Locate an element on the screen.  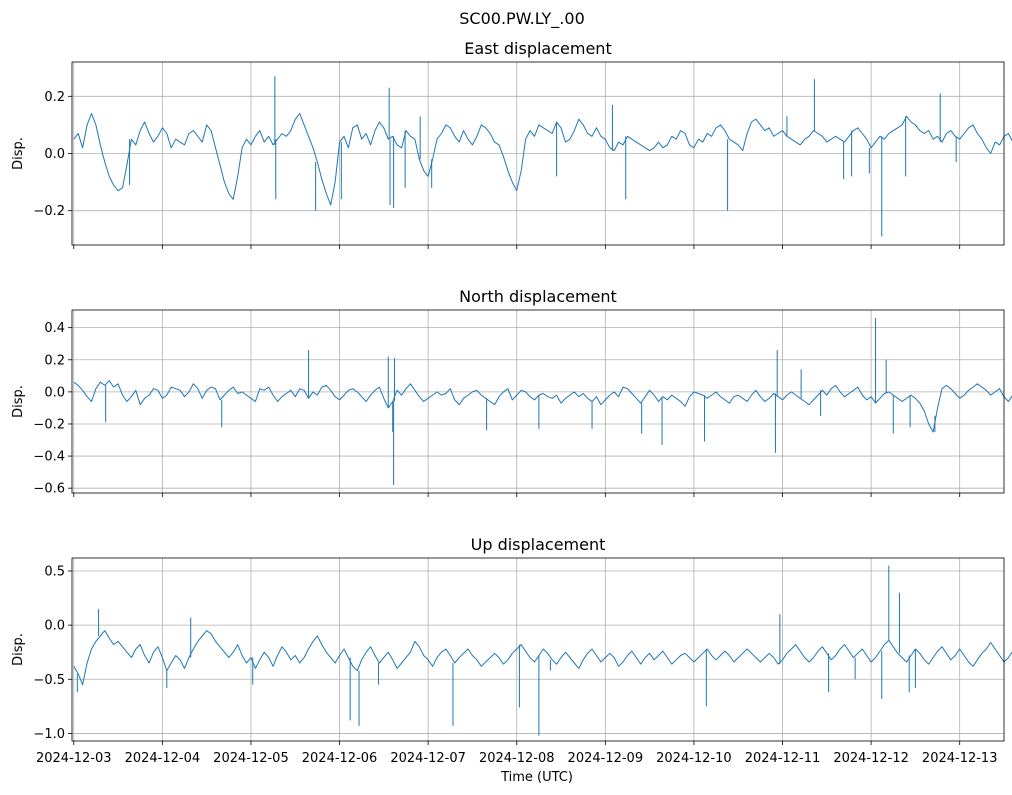
up-x-tick-label-1: 2024-12-04 is located at coordinates (163, 758).